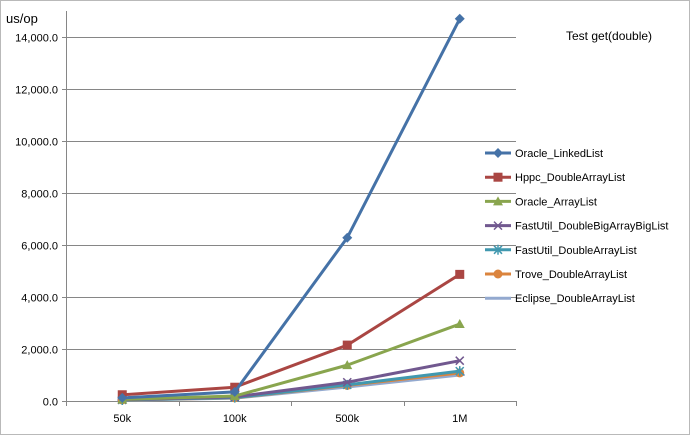  Describe the element at coordinates (22, 18) in the screenshot. I see `y-axis-label: us/op` at that location.